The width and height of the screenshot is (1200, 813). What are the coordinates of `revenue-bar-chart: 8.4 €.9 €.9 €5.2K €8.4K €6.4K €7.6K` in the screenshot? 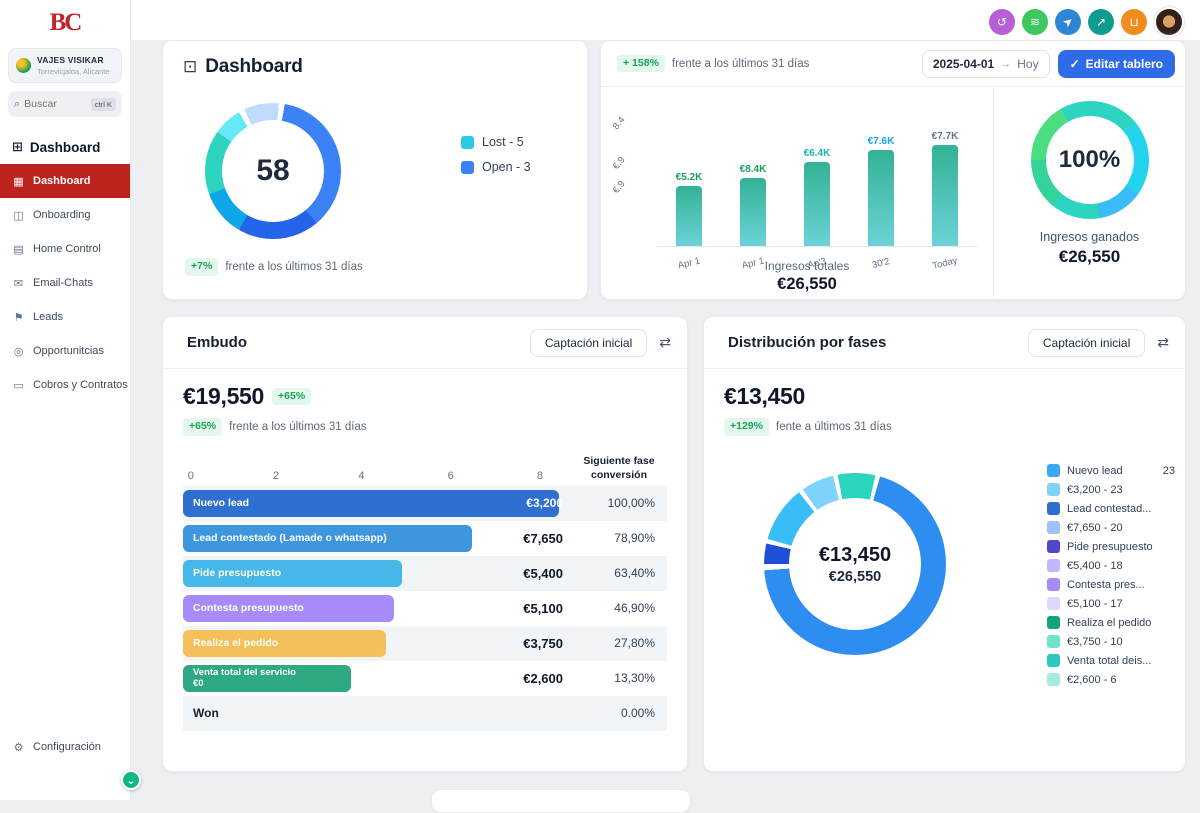 It's located at (797, 193).